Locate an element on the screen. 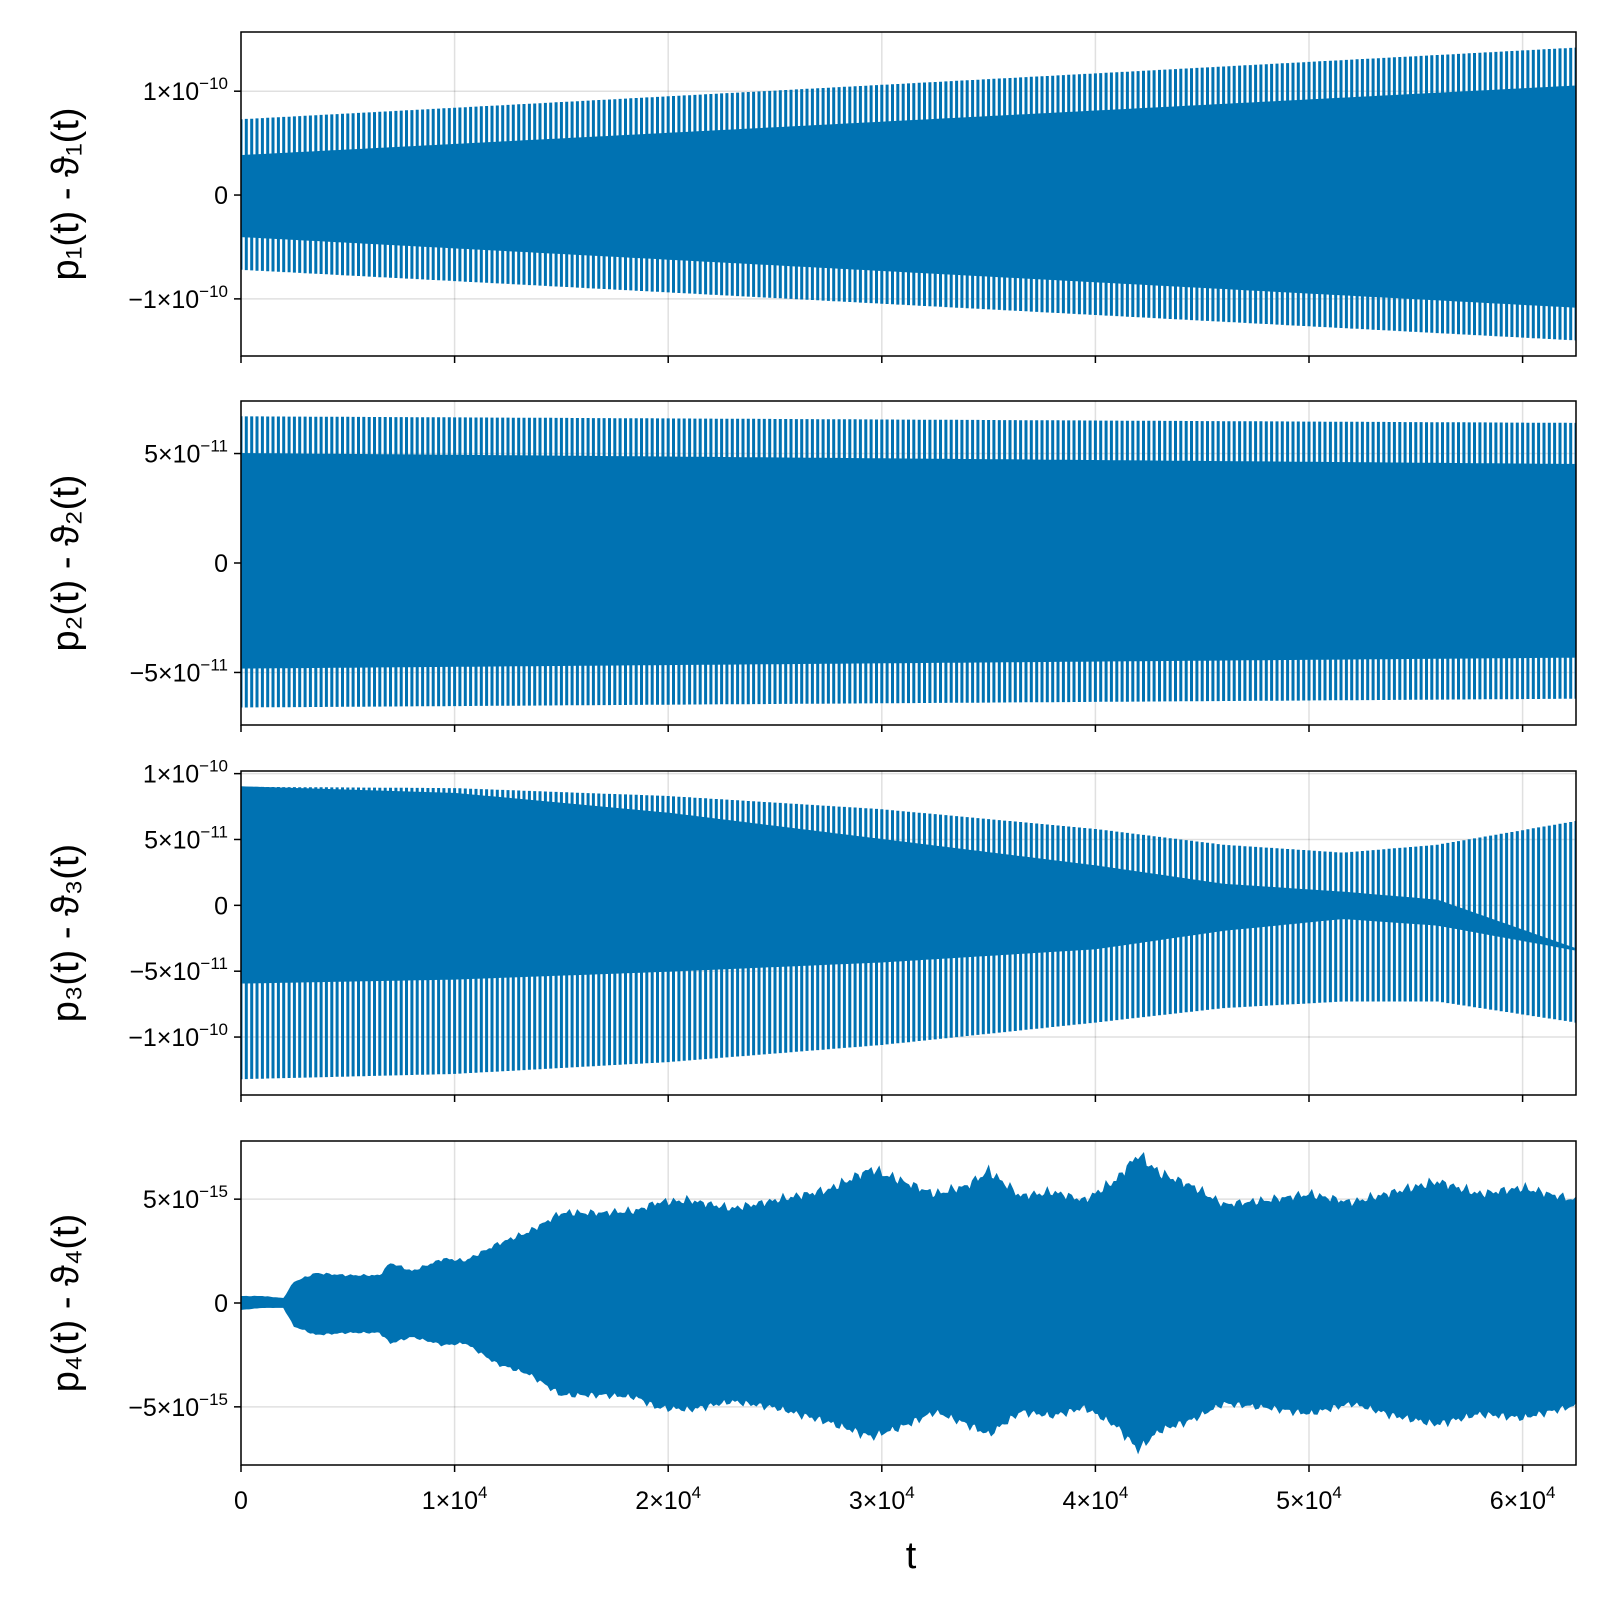  x-tick-label: 5×10⁴ is located at coordinates (1309, 1499).